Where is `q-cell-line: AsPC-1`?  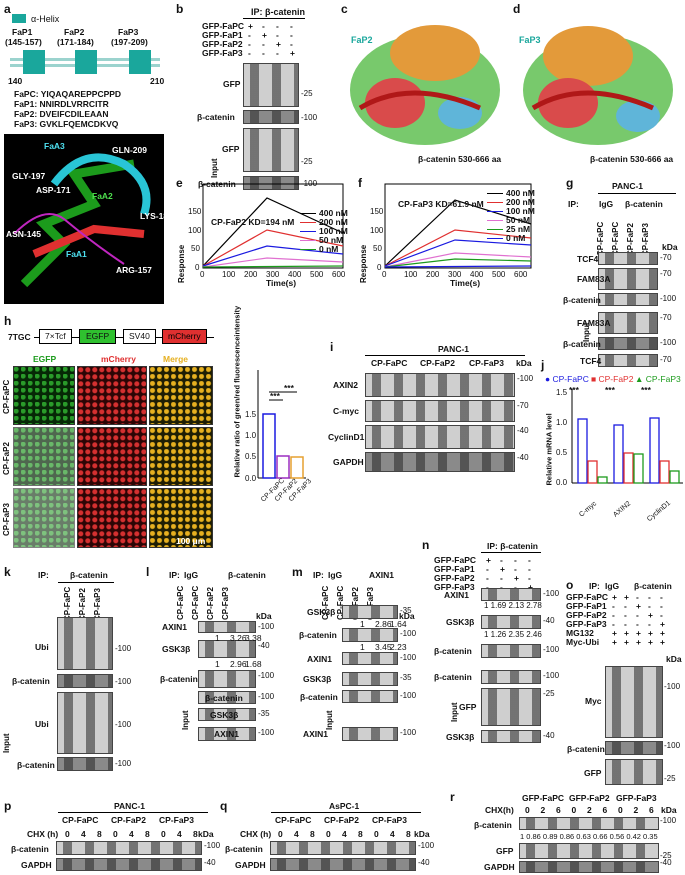 q-cell-line: AsPC-1 is located at coordinates (344, 806).